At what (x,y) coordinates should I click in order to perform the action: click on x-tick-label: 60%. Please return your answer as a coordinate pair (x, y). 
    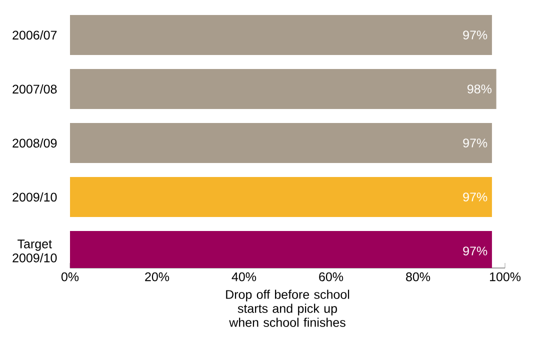
    Looking at the image, I should click on (331, 277).